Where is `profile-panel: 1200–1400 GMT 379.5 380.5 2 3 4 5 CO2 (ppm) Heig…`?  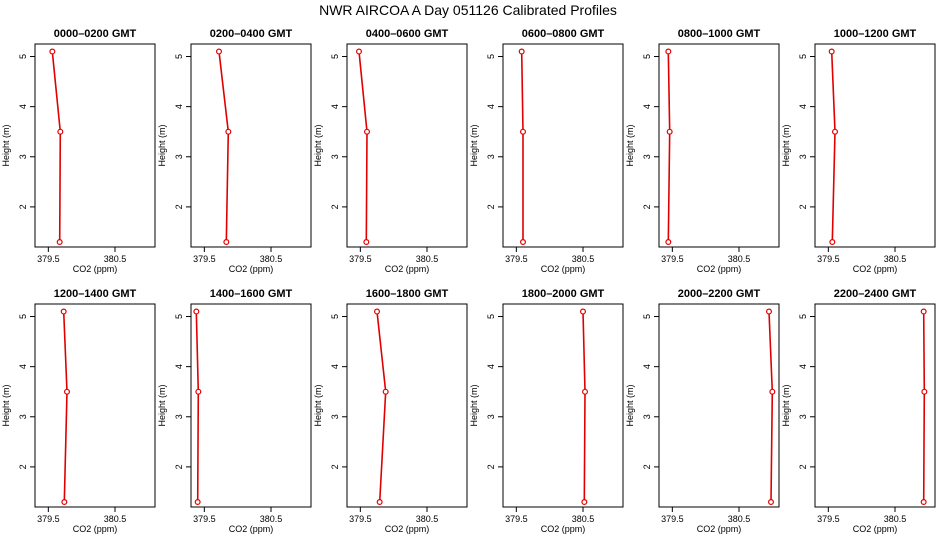 profile-panel: 1200–1400 GMT 379.5 380.5 2 3 4 5 CO2 (ppm) Heig… is located at coordinates (78, 411).